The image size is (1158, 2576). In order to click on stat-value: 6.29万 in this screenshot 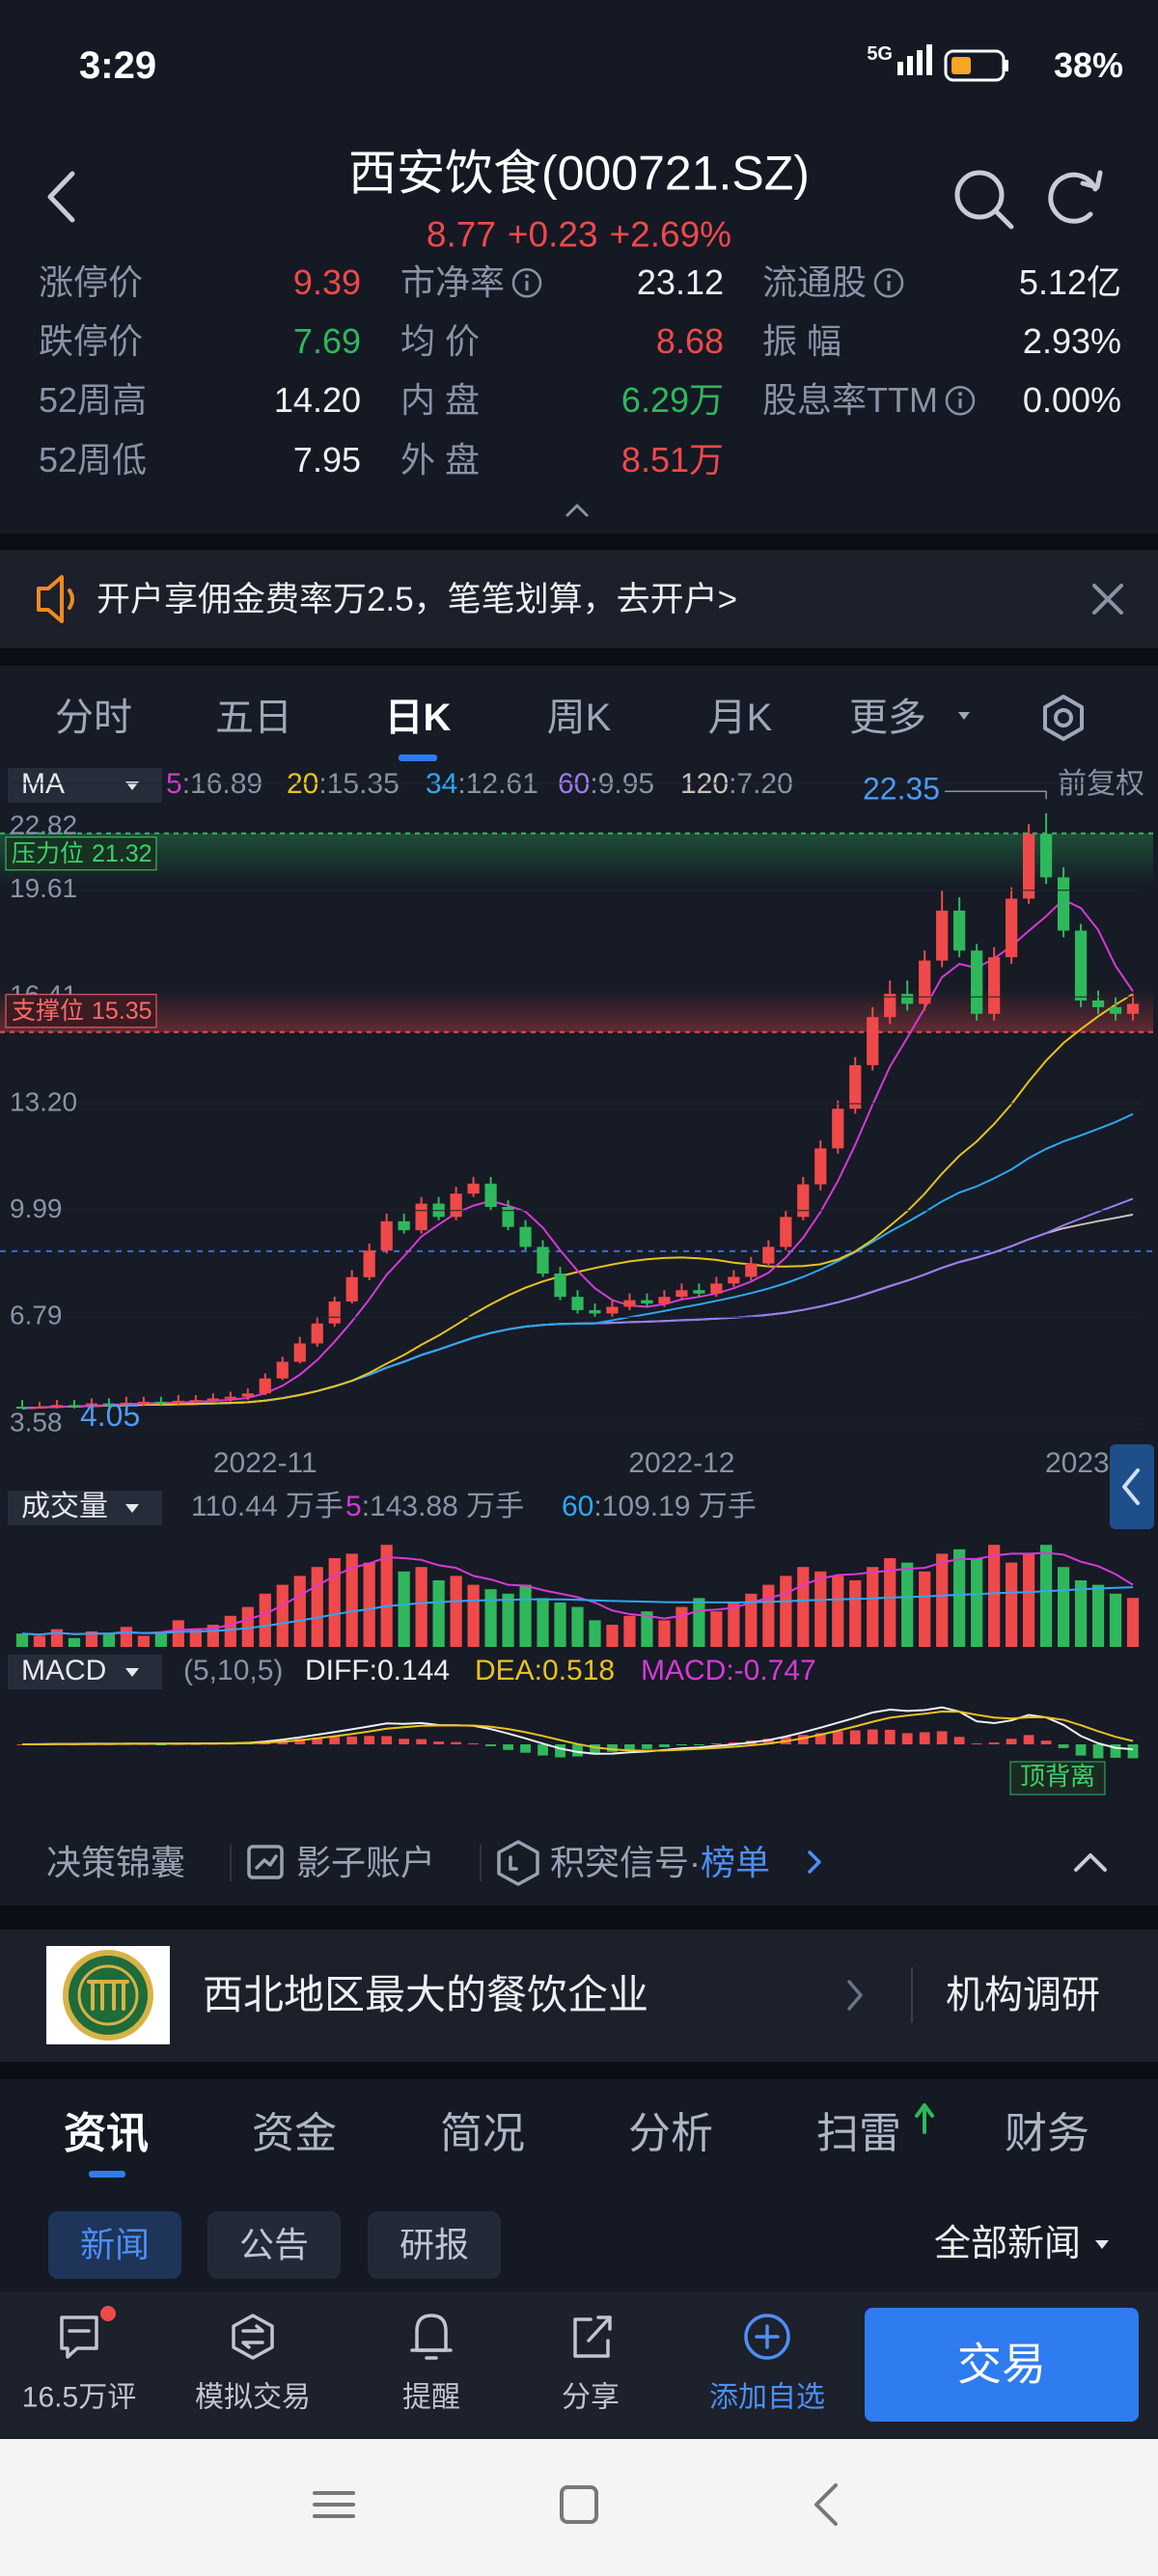, I will do `click(672, 400)`.